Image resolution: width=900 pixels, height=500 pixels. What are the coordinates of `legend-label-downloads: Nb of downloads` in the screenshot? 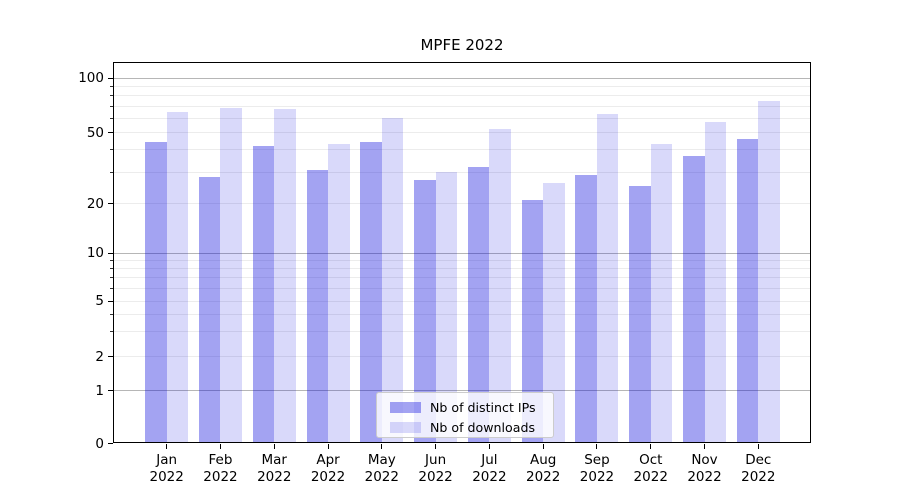 It's located at (483, 427).